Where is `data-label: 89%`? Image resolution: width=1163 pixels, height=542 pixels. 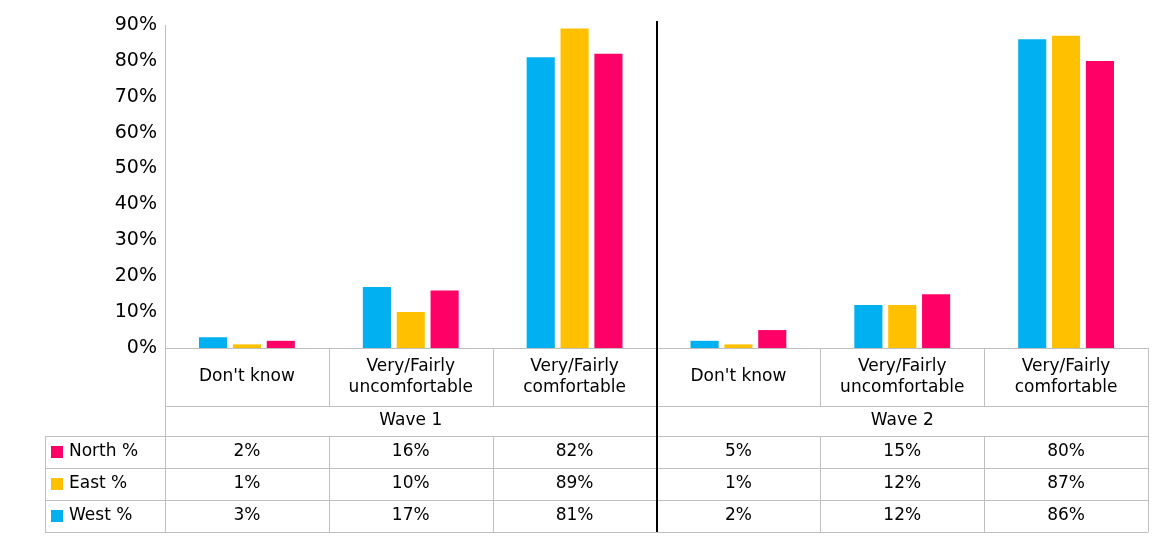 data-label: 89% is located at coordinates (574, 482).